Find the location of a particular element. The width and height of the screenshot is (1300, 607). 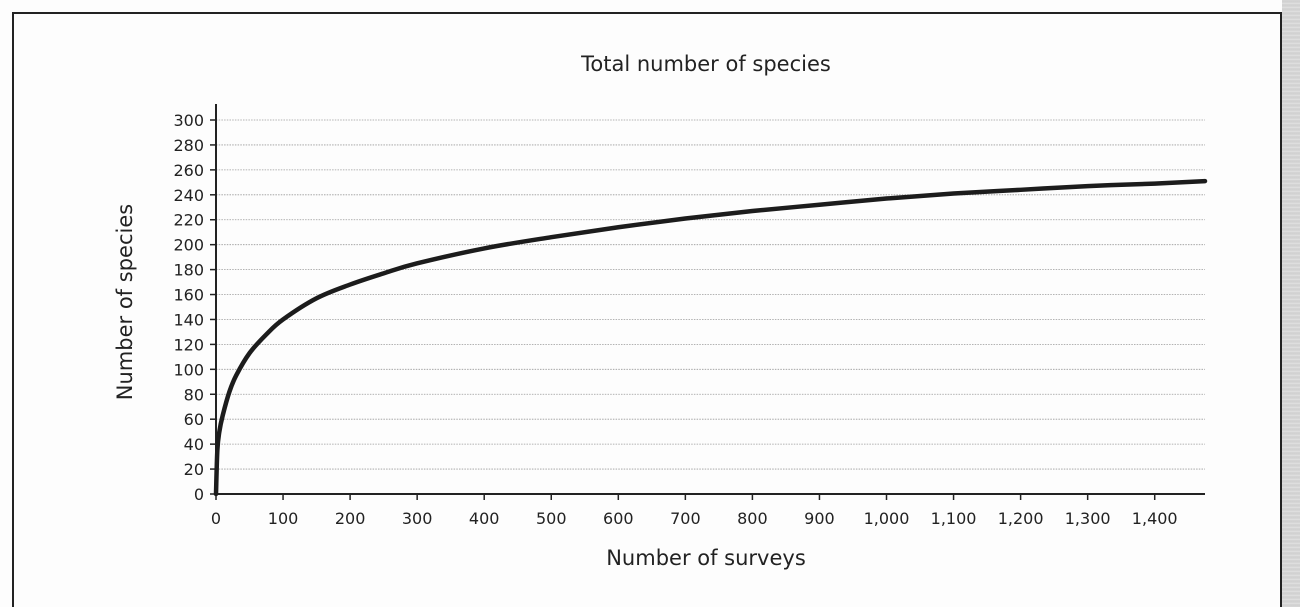

x-tick-label-500: 500 is located at coordinates (551, 518).